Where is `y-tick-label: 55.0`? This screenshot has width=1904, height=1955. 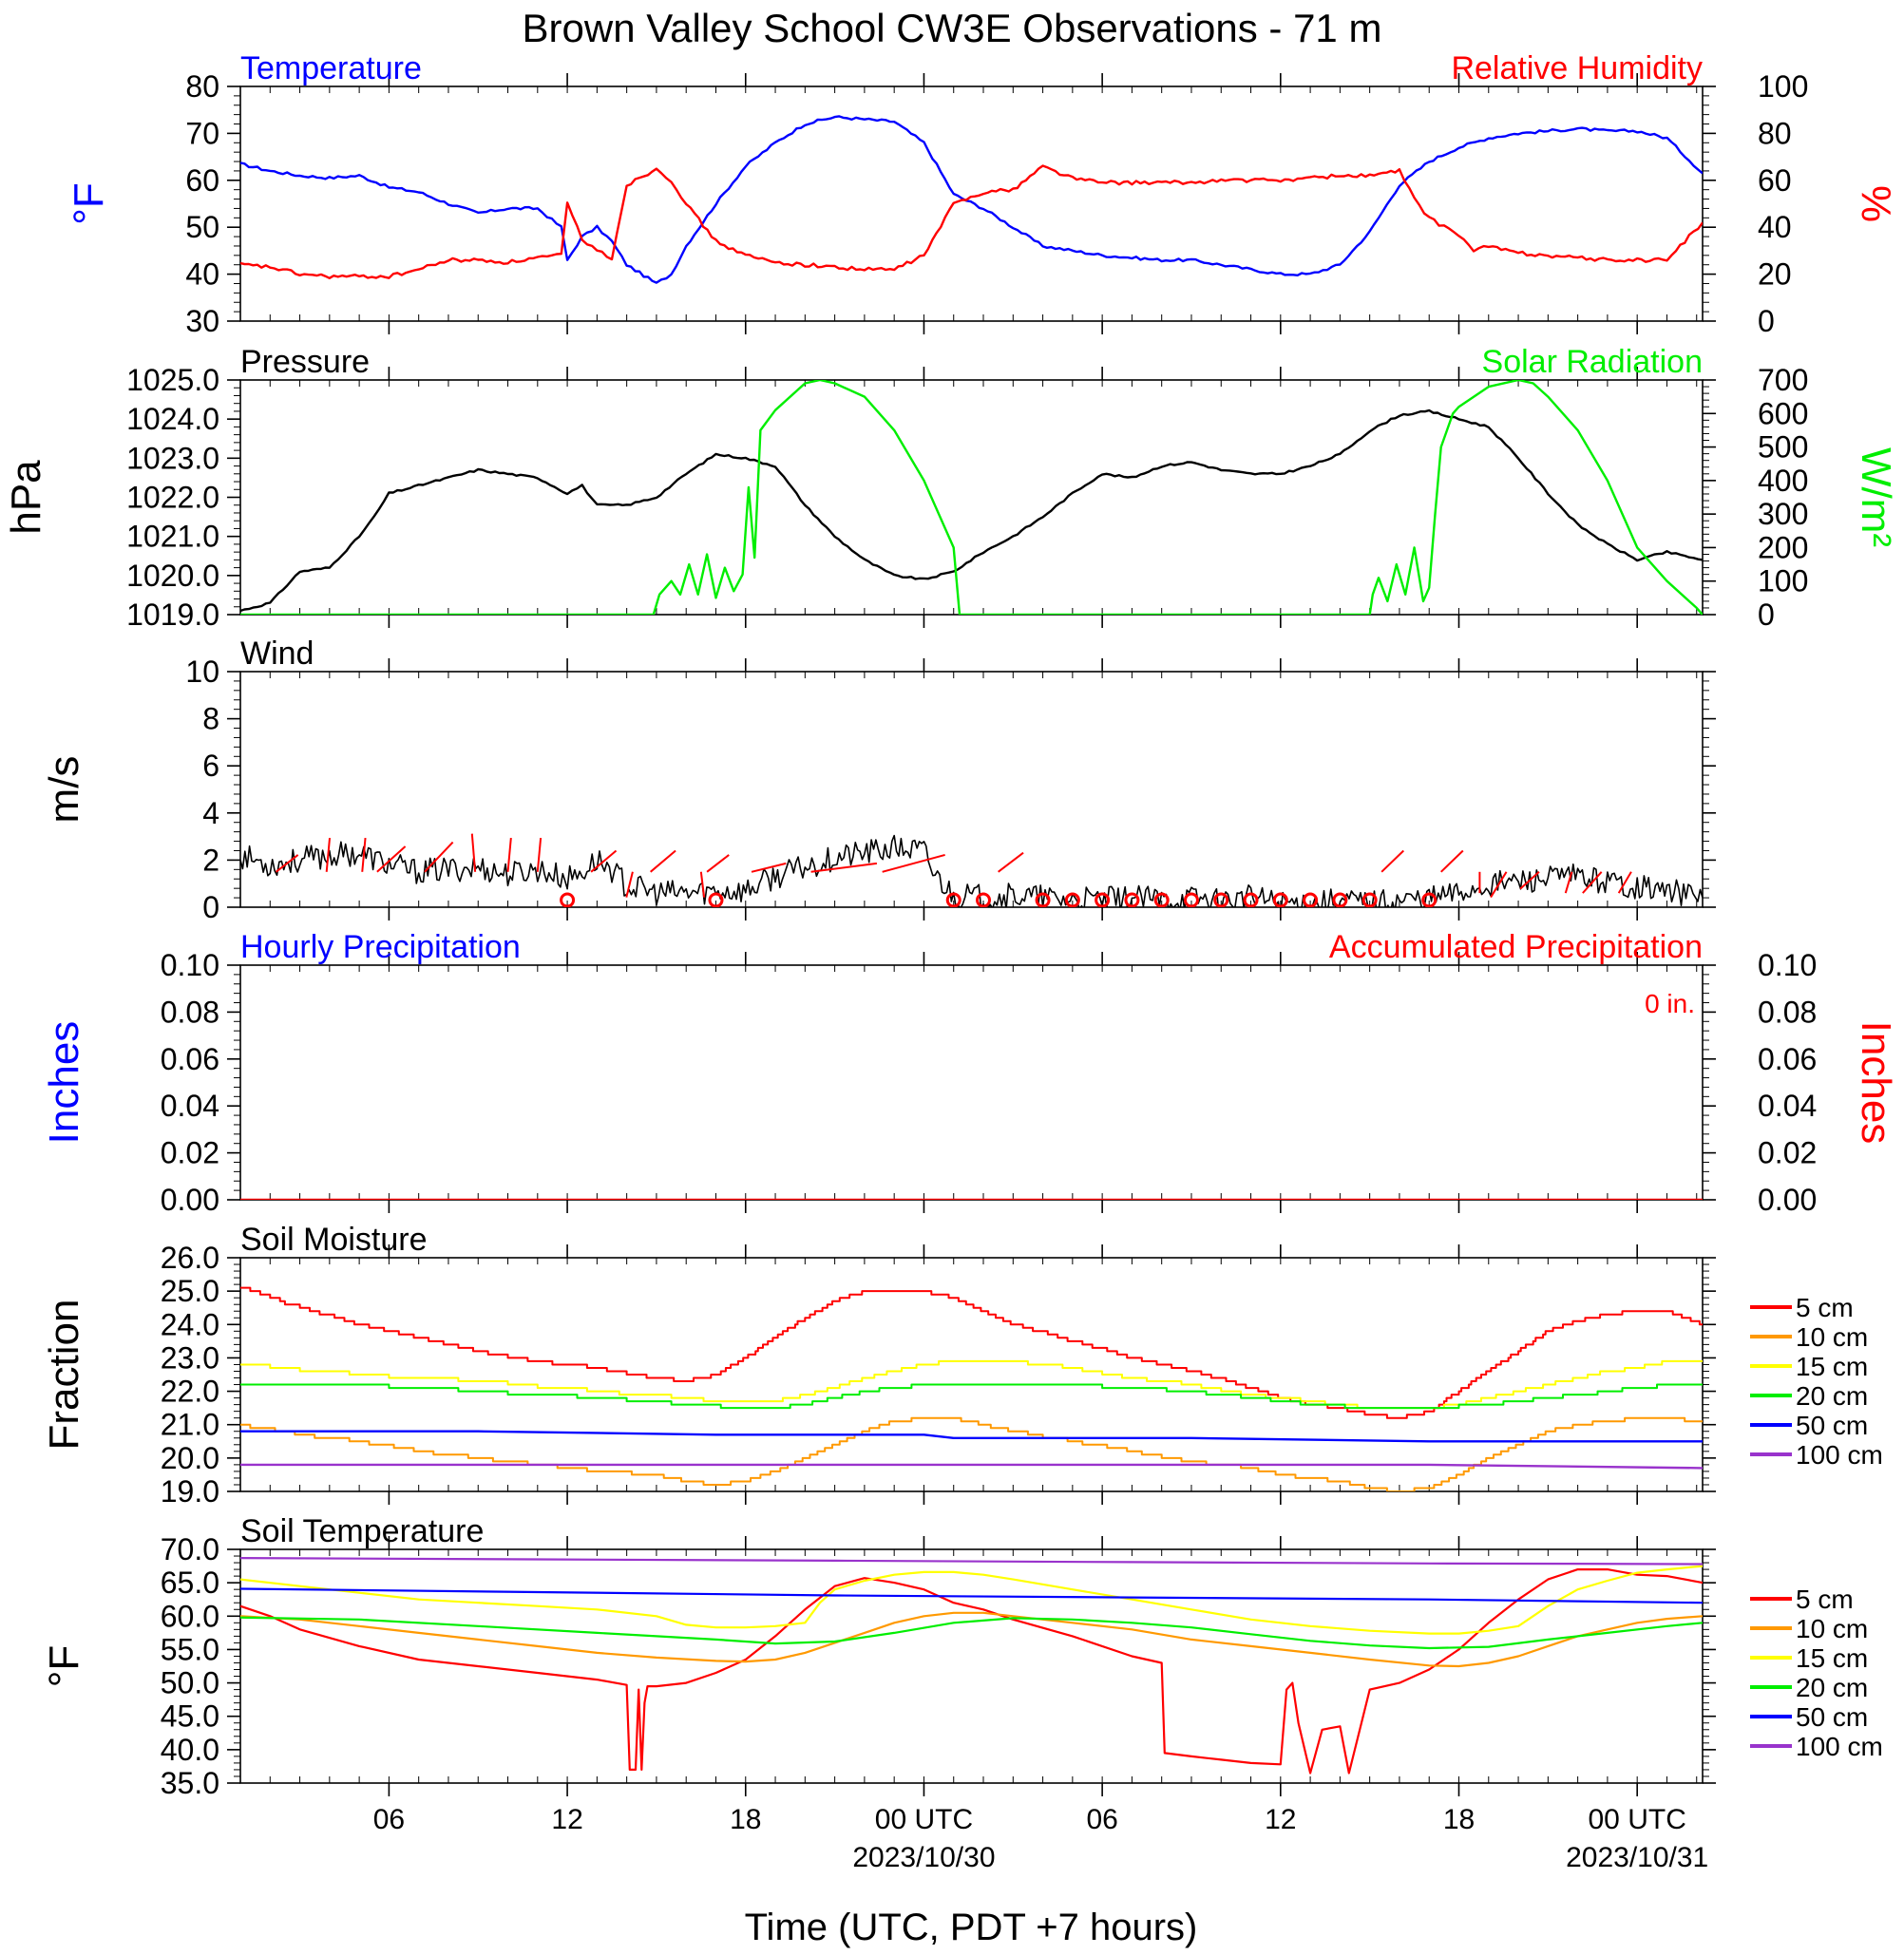
y-tick-label: 55.0 is located at coordinates (190, 1649).